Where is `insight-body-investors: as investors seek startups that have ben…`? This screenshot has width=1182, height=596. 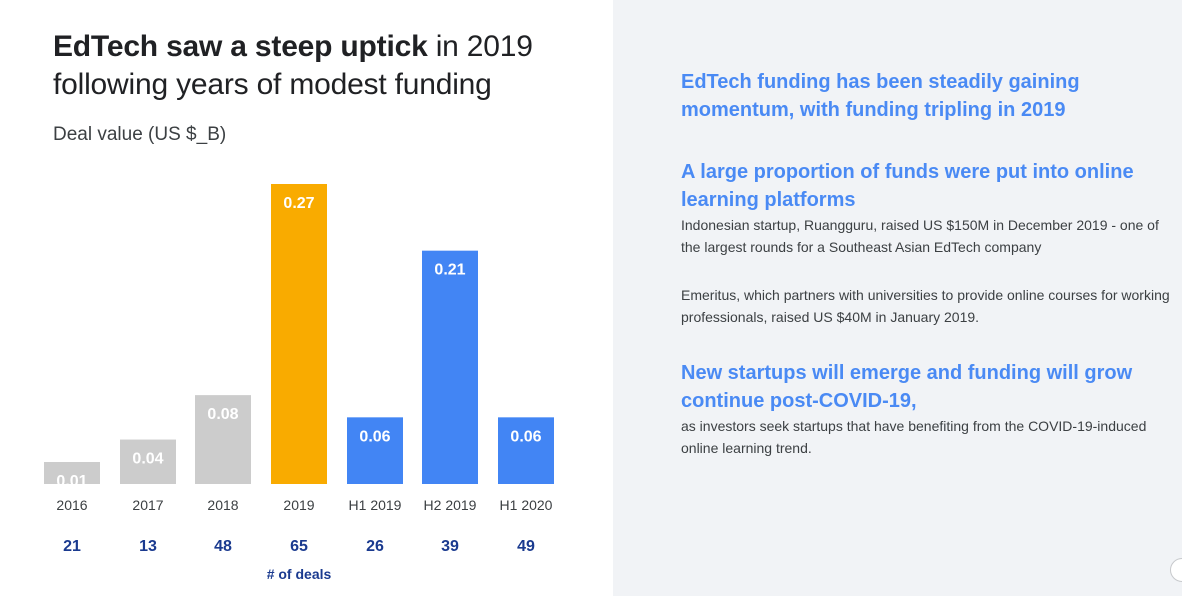 insight-body-investors: as investors seek startups that have ben… is located at coordinates (914, 437).